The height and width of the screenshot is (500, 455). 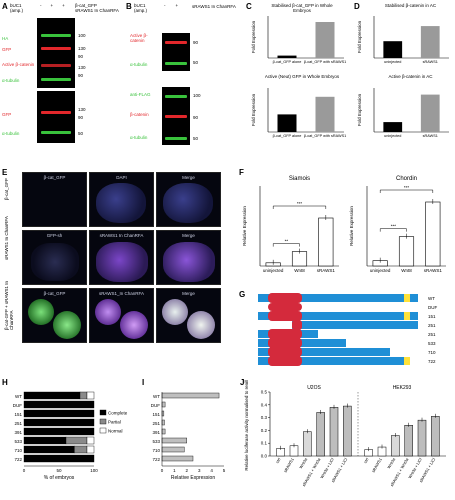 I want to click on micrograph-gfp-3: β-cat_GFP, so click(x=54, y=315).